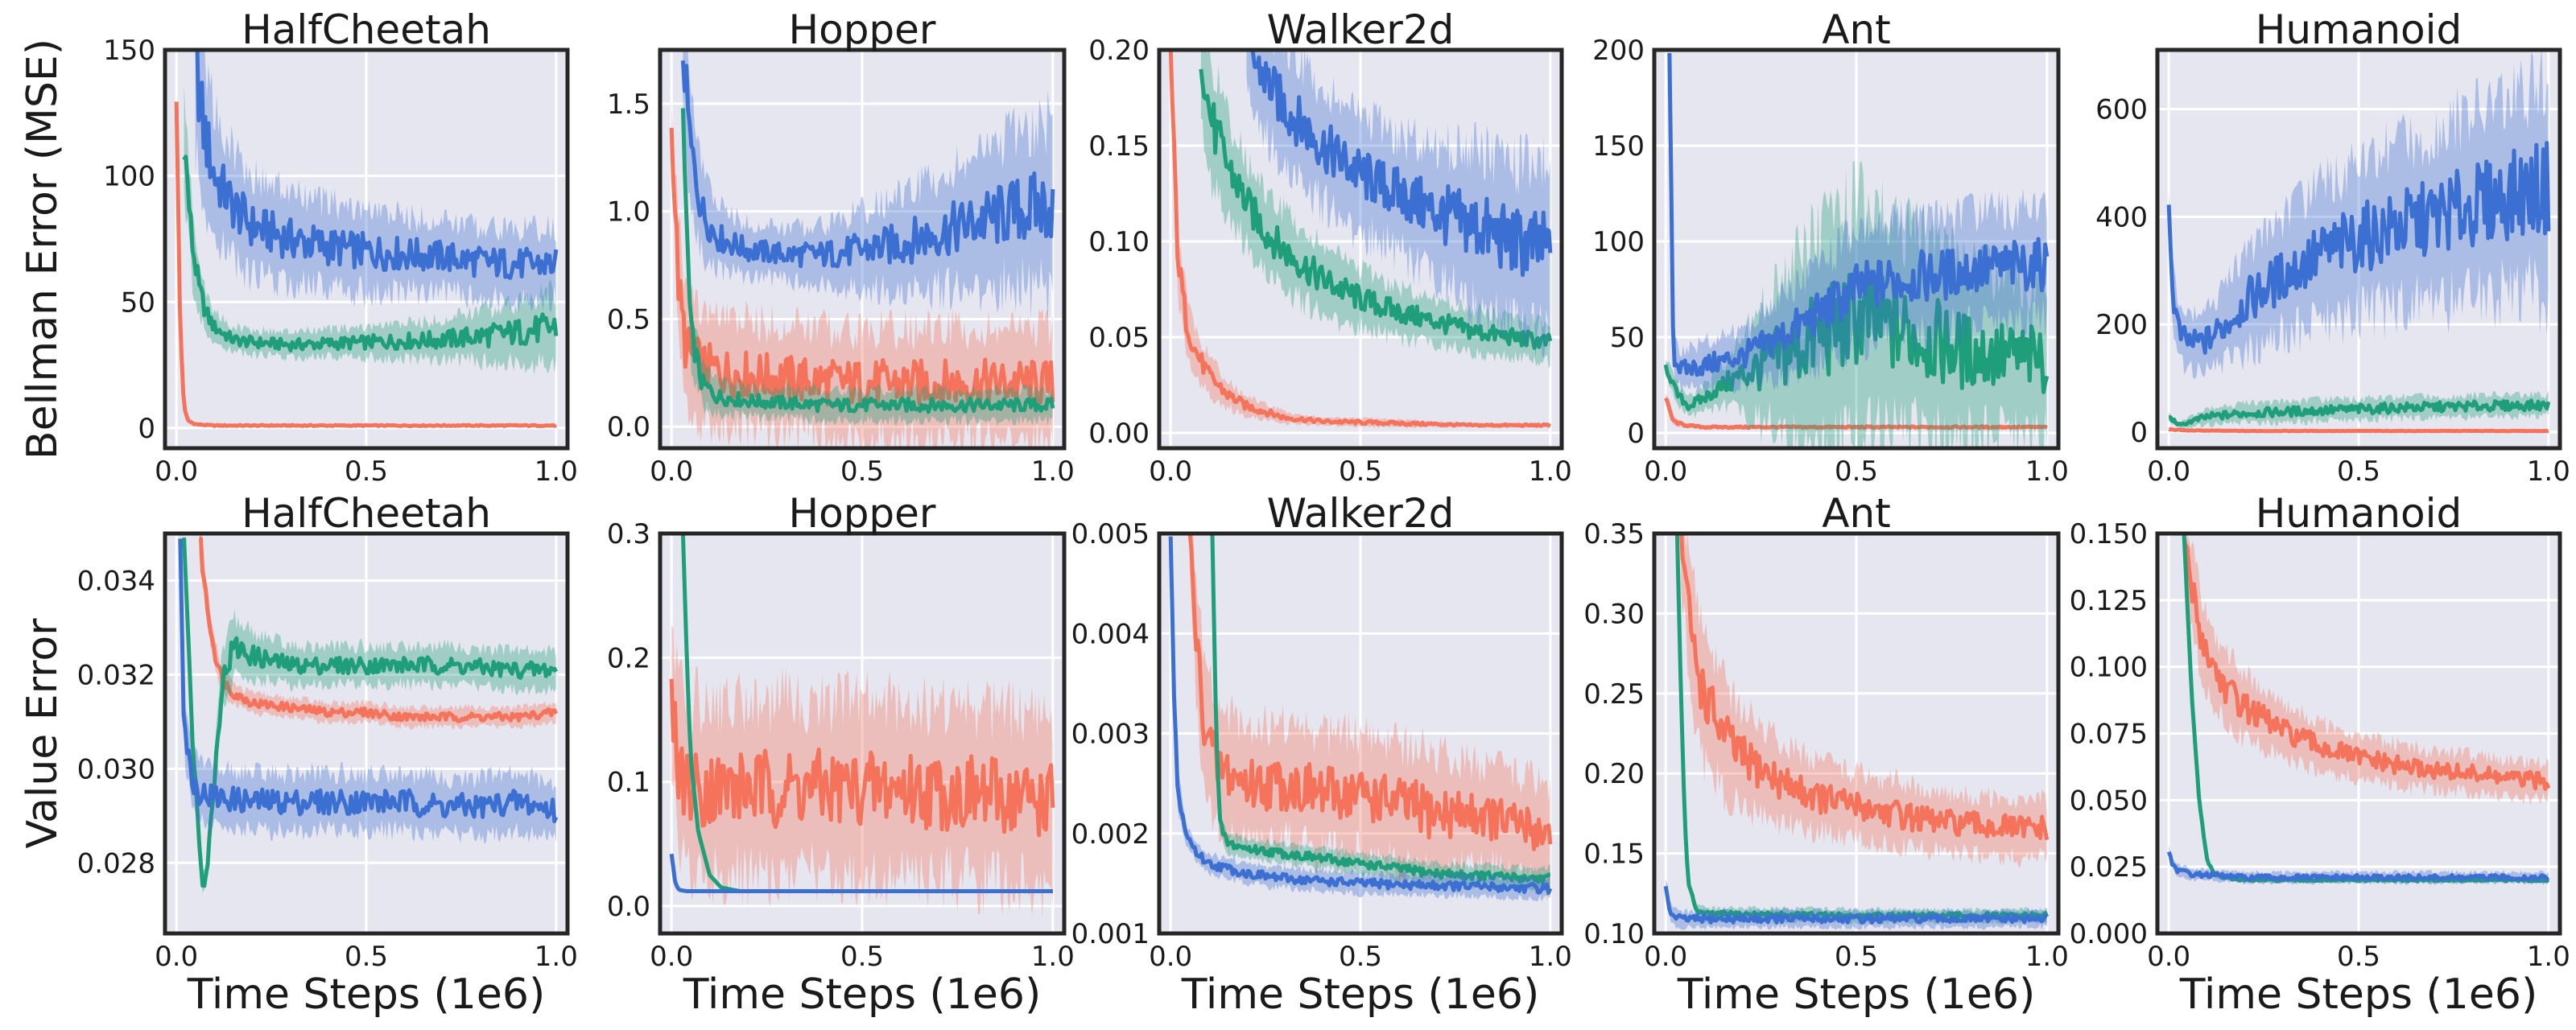 Image resolution: width=2576 pixels, height=1030 pixels. Describe the element at coordinates (1856, 29) in the screenshot. I see `panel-title: Ant` at that location.